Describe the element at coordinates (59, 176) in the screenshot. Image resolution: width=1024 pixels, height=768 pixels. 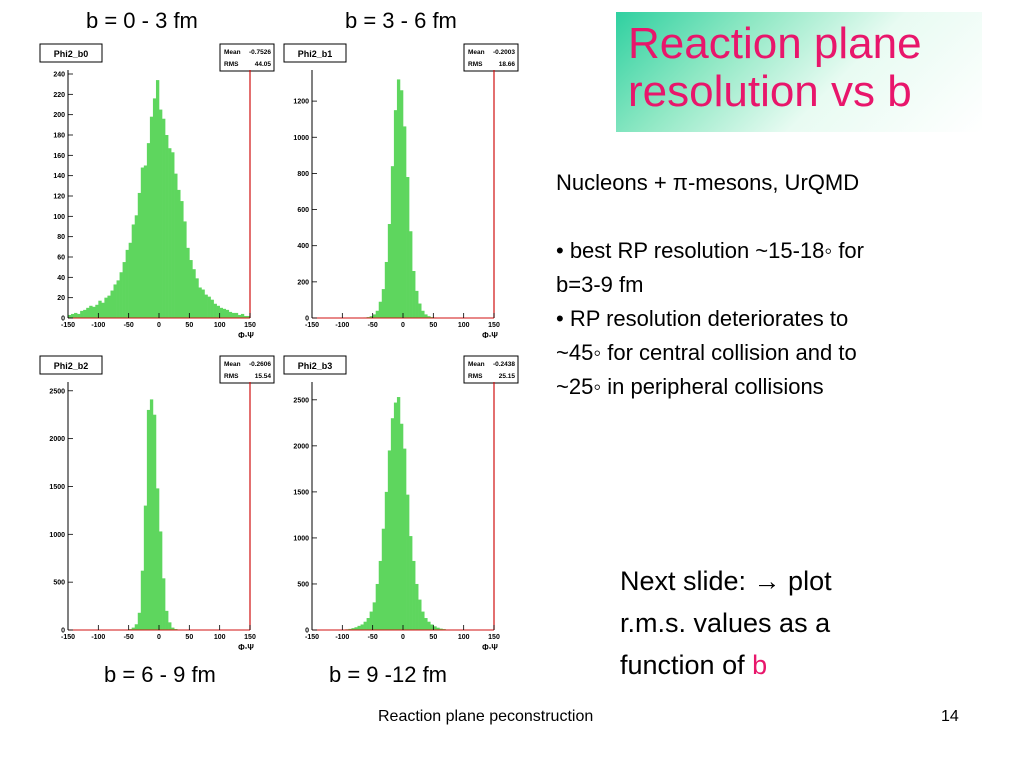
I see `y-tick-label: 140` at that location.